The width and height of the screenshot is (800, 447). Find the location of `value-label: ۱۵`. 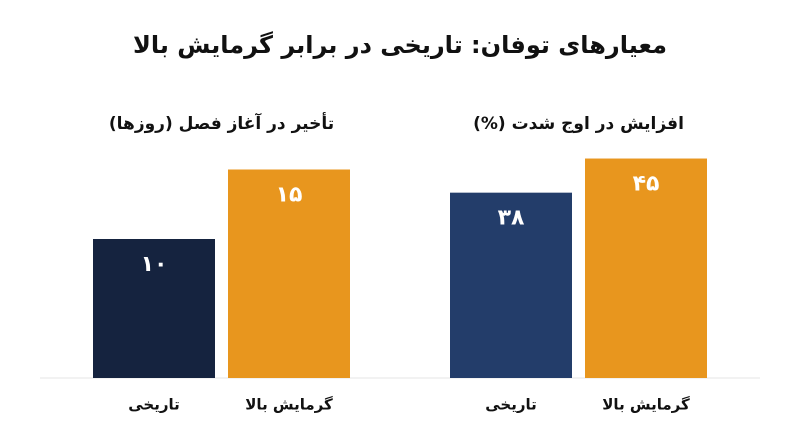

value-label: ۱۵ is located at coordinates (289, 195).